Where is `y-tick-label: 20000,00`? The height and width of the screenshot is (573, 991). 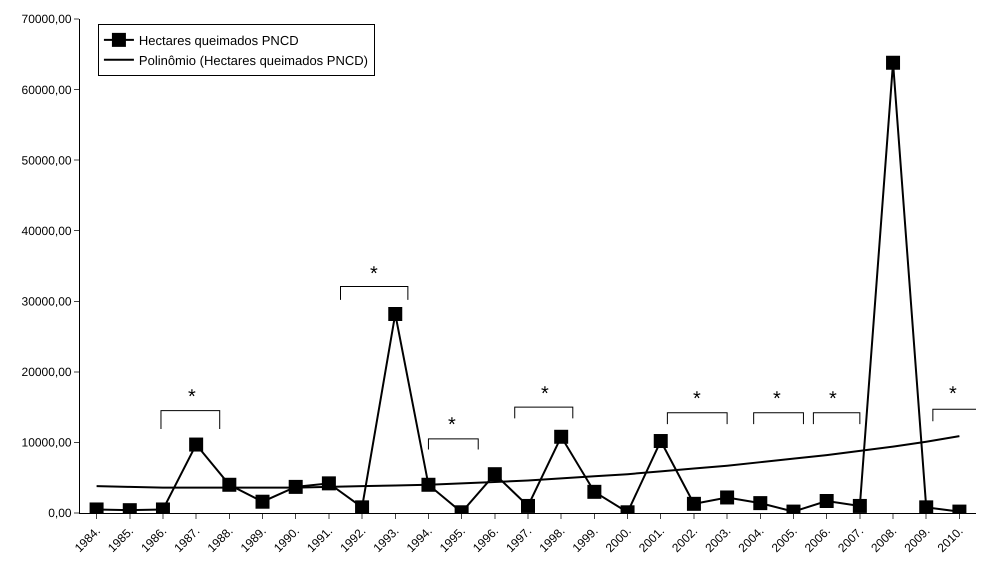 y-tick-label: 20000,00 is located at coordinates (47, 372).